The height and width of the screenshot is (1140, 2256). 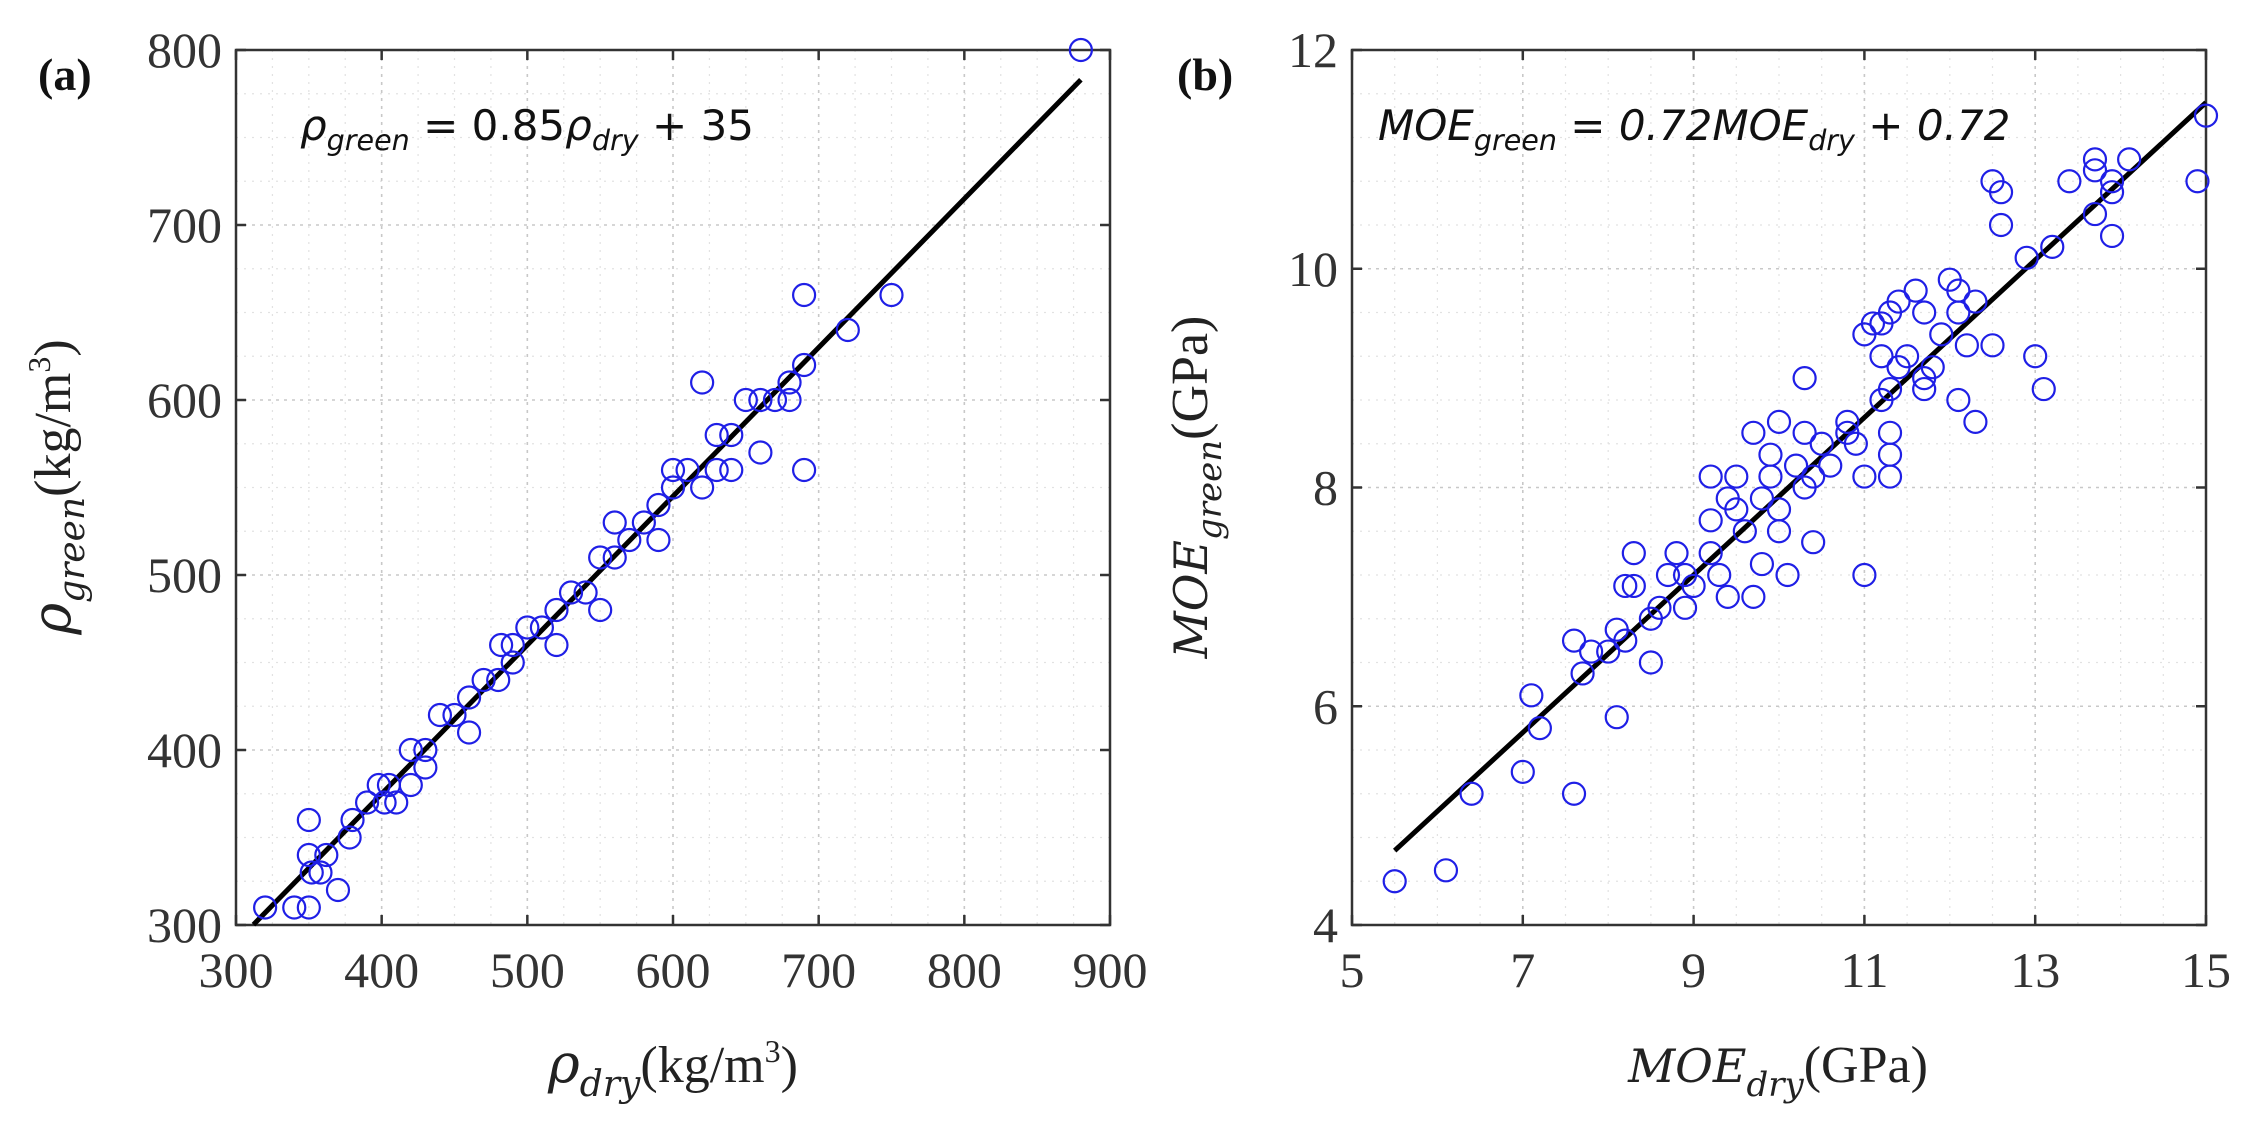 What do you see at coordinates (184, 750) in the screenshot?
I see `y-tick-label: 400` at bounding box center [184, 750].